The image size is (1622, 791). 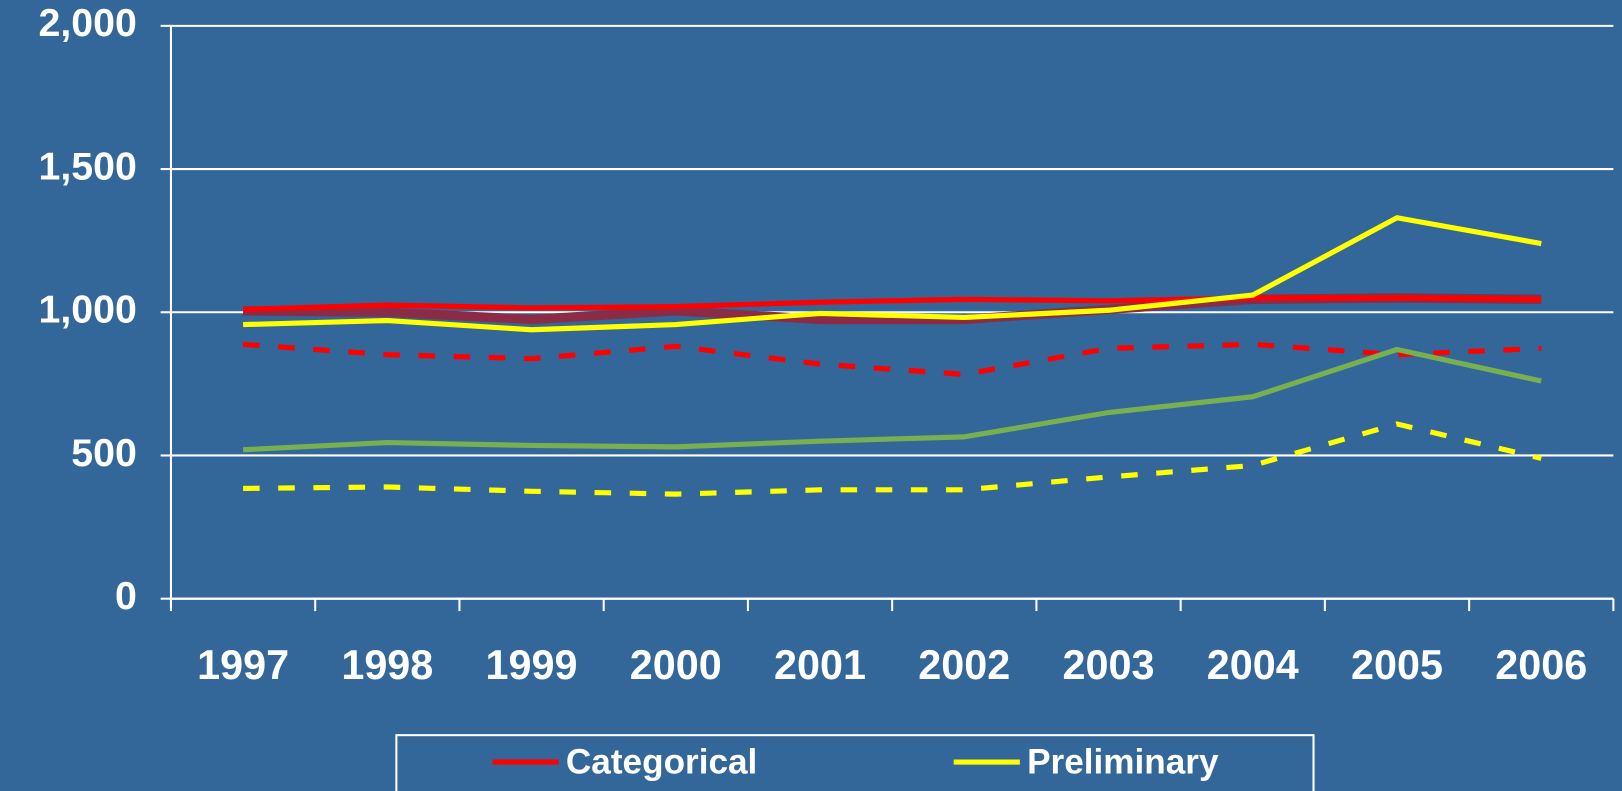 I want to click on y-tick-label: 0, so click(x=126, y=596).